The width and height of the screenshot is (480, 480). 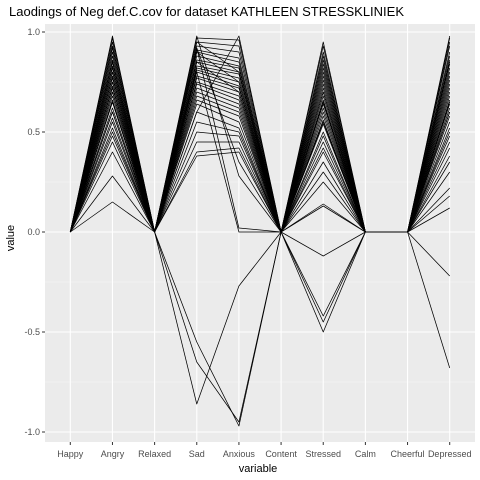 What do you see at coordinates (154, 454) in the screenshot?
I see `x-tick-label-relaxed: Relaxed` at bounding box center [154, 454].